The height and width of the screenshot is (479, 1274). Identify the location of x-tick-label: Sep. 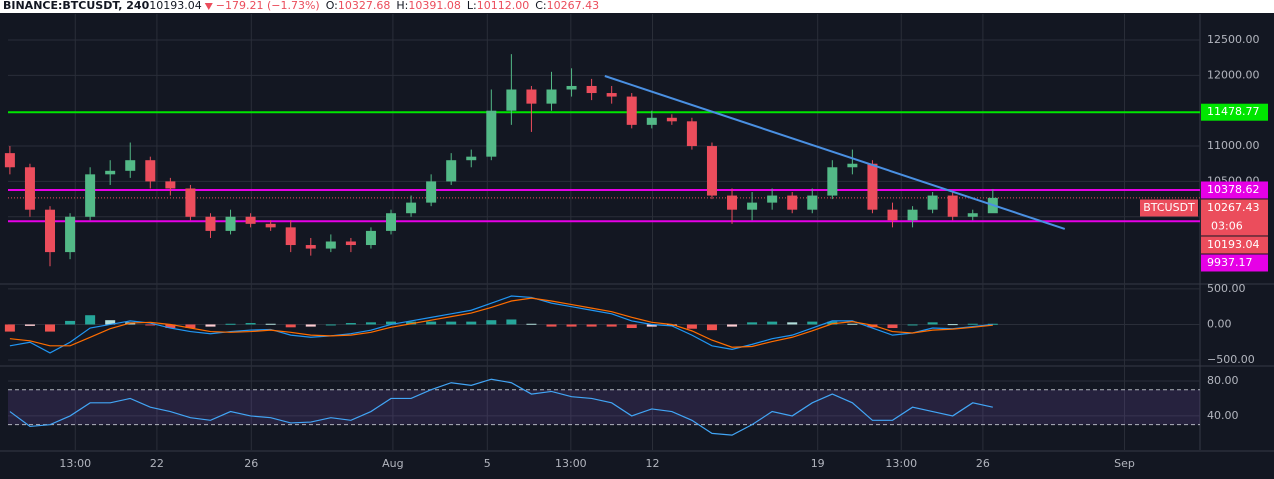
(1124, 463).